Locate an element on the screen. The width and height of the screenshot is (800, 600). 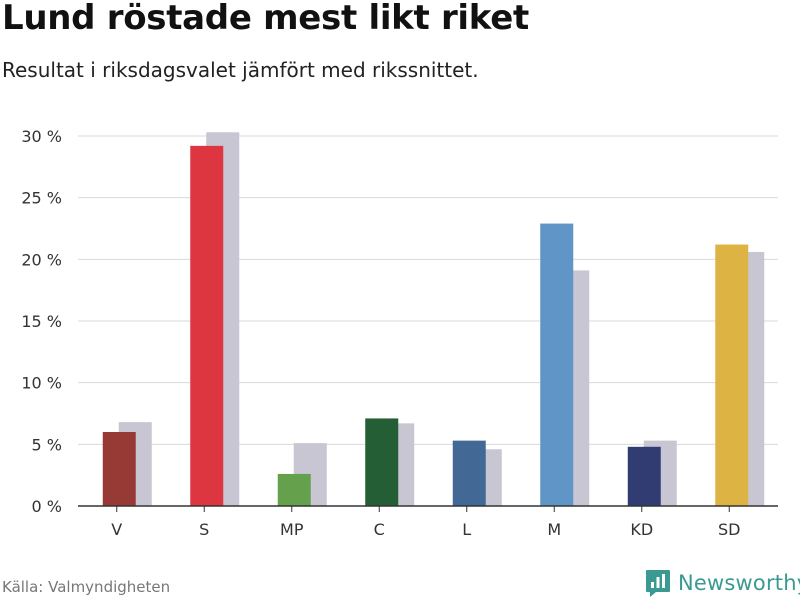
y-tick-label: 0 % is located at coordinates (47, 506).